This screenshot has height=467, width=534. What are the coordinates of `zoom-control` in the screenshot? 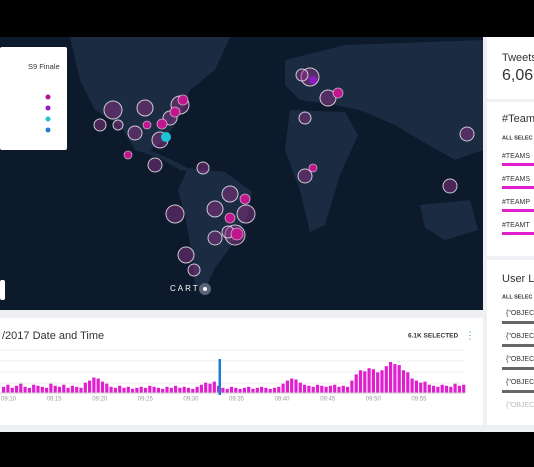 It's located at (2, 290).